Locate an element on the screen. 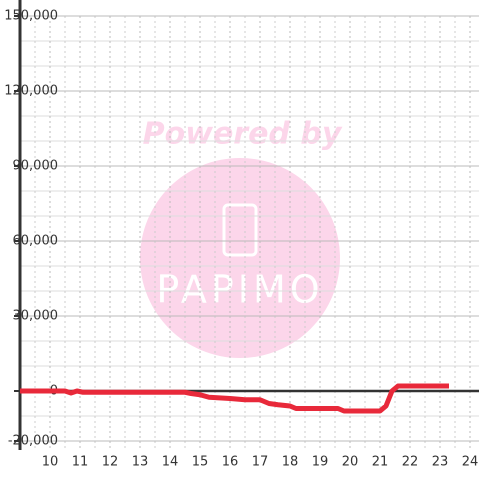 The width and height of the screenshot is (480, 480). x-tick-label: 12 is located at coordinates (110, 462).